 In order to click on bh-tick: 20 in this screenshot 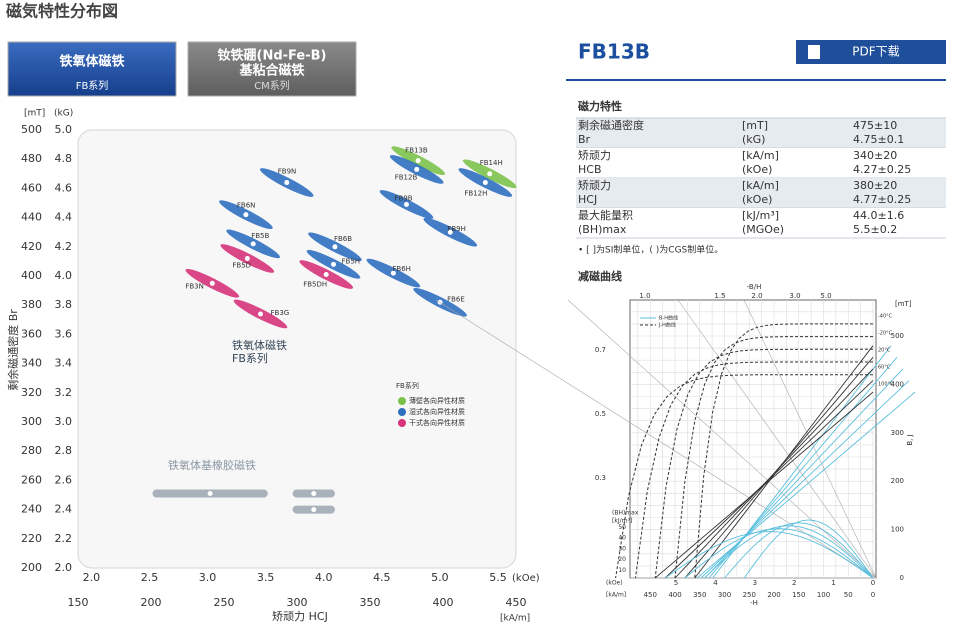, I will do `click(622, 559)`.